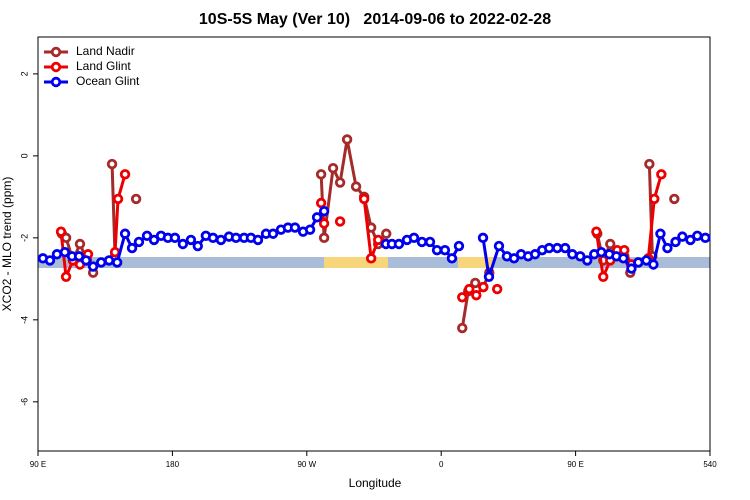  What do you see at coordinates (105, 51) in the screenshot?
I see `legend-label: Land Nadir` at bounding box center [105, 51].